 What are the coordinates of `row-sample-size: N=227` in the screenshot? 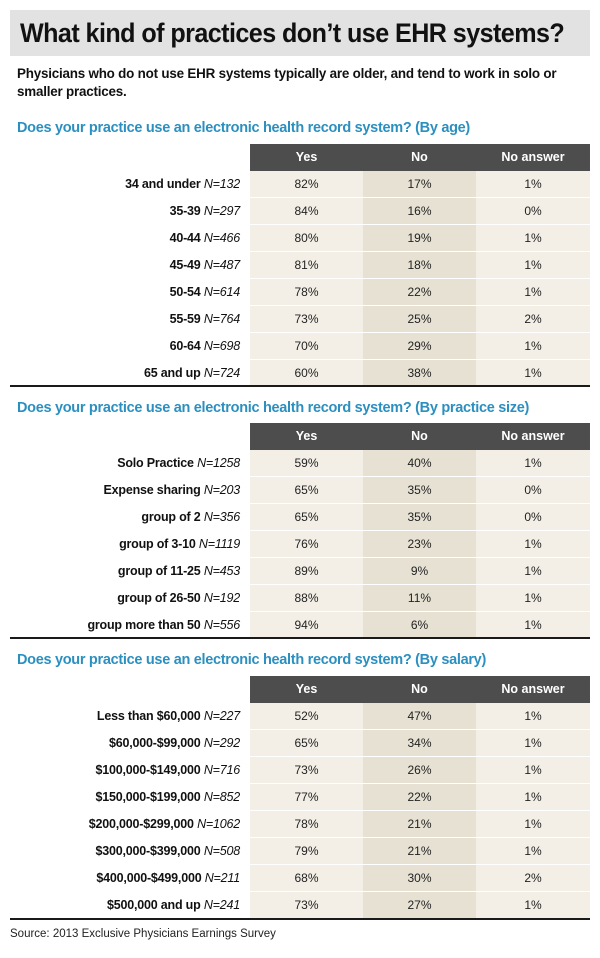 It's located at (221, 716).